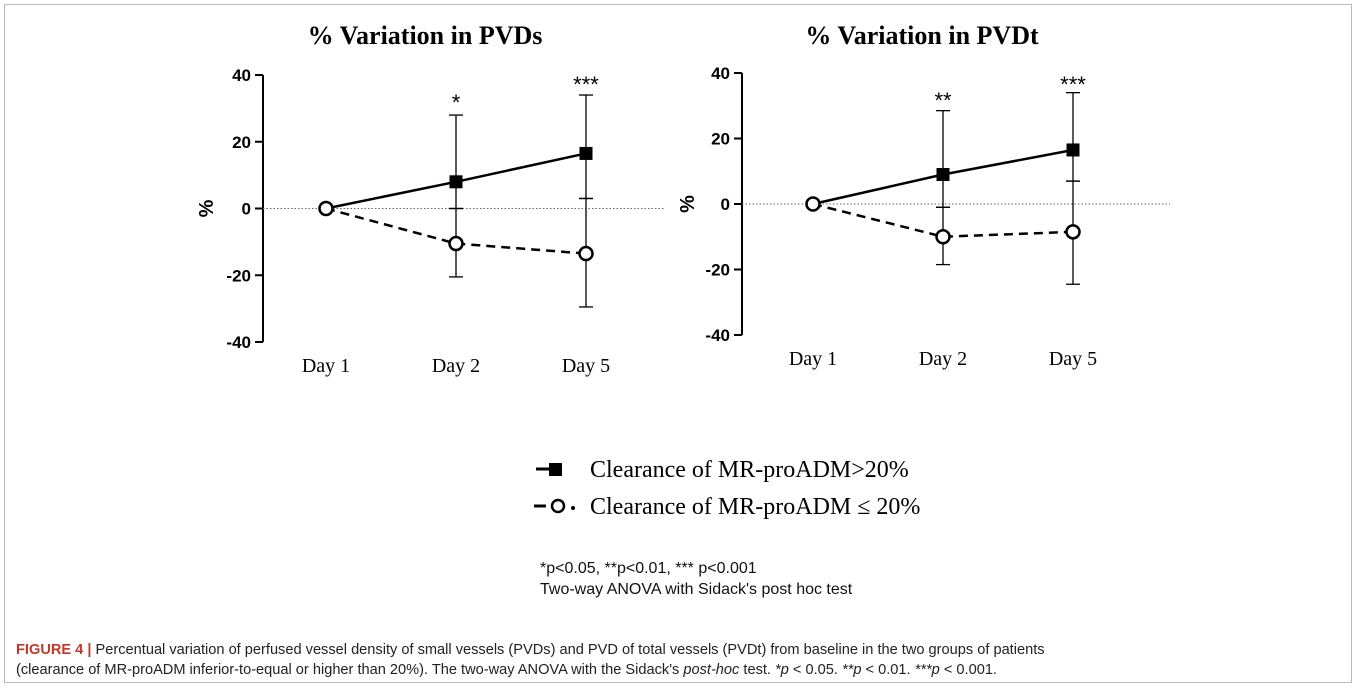 Image resolution: width=1358 pixels, height=689 pixels. What do you see at coordinates (54, 650) in the screenshot?
I see `caption-label: FIGURE 4 |` at bounding box center [54, 650].